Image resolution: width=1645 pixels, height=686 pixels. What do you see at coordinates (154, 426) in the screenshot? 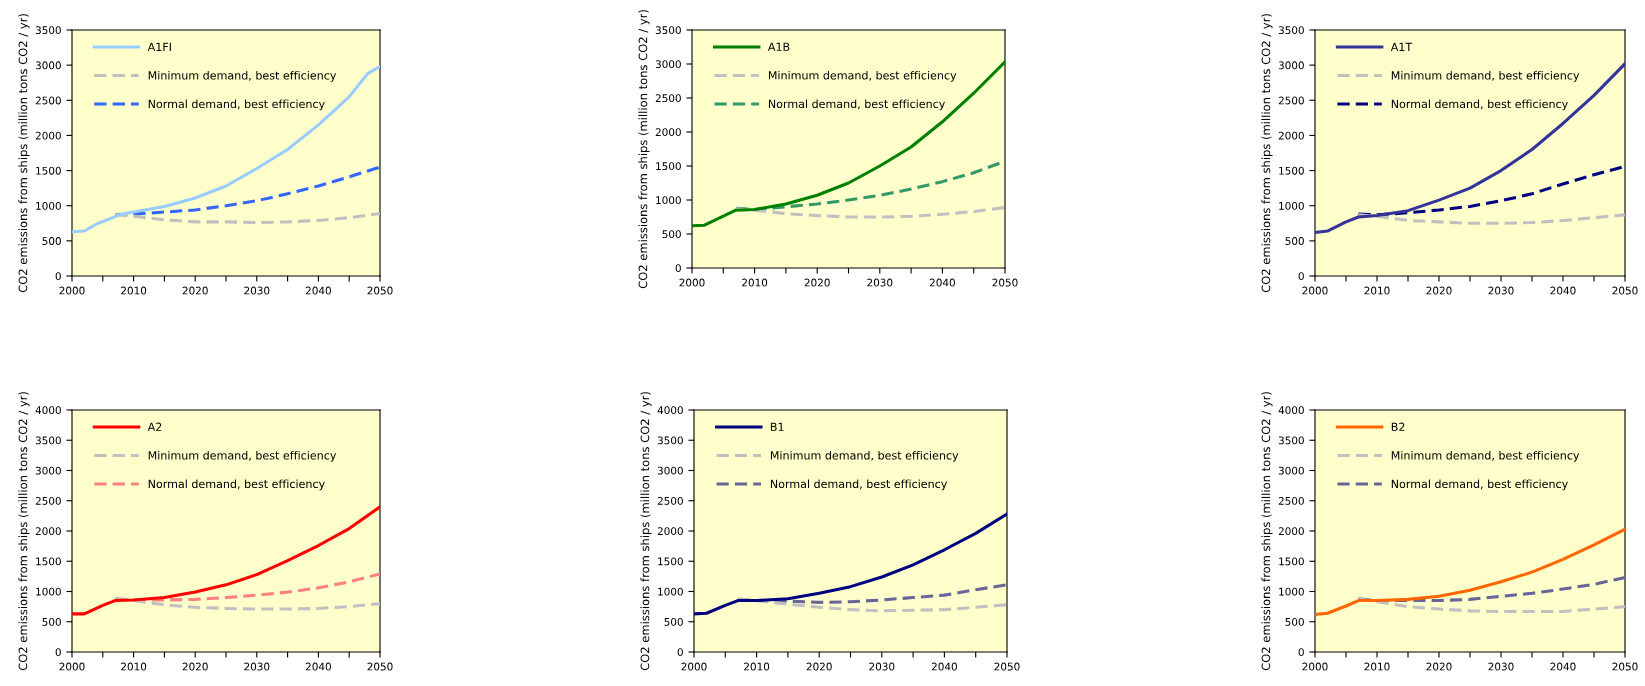
I see `legend-label: A2` at bounding box center [154, 426].